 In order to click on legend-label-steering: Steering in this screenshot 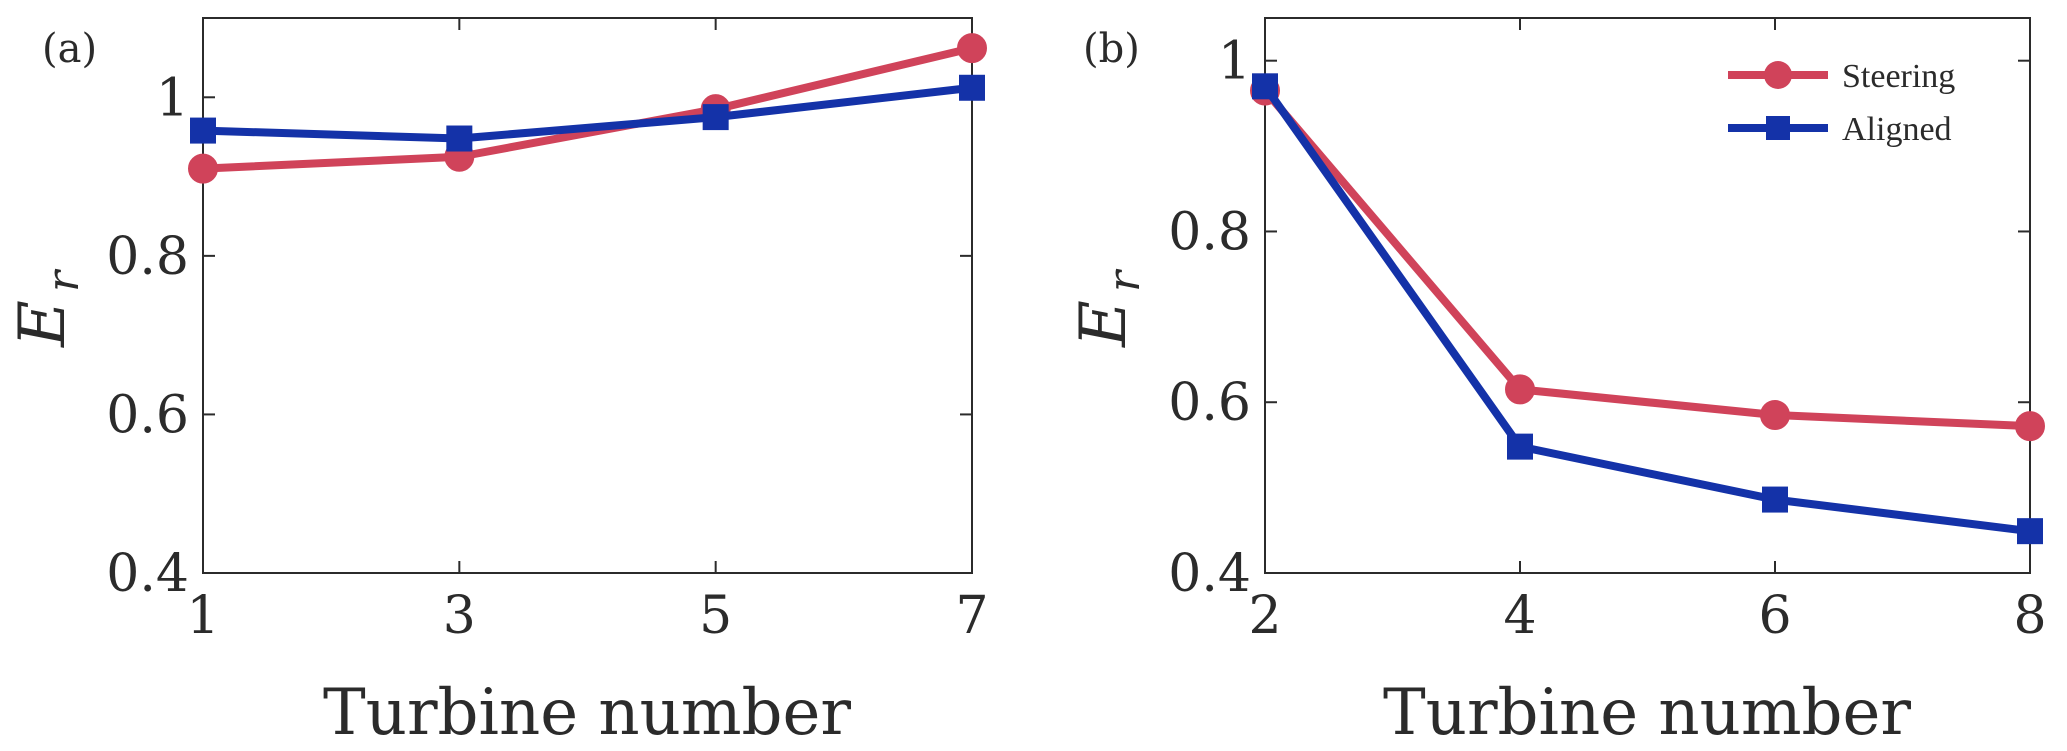, I will do `click(1898, 76)`.